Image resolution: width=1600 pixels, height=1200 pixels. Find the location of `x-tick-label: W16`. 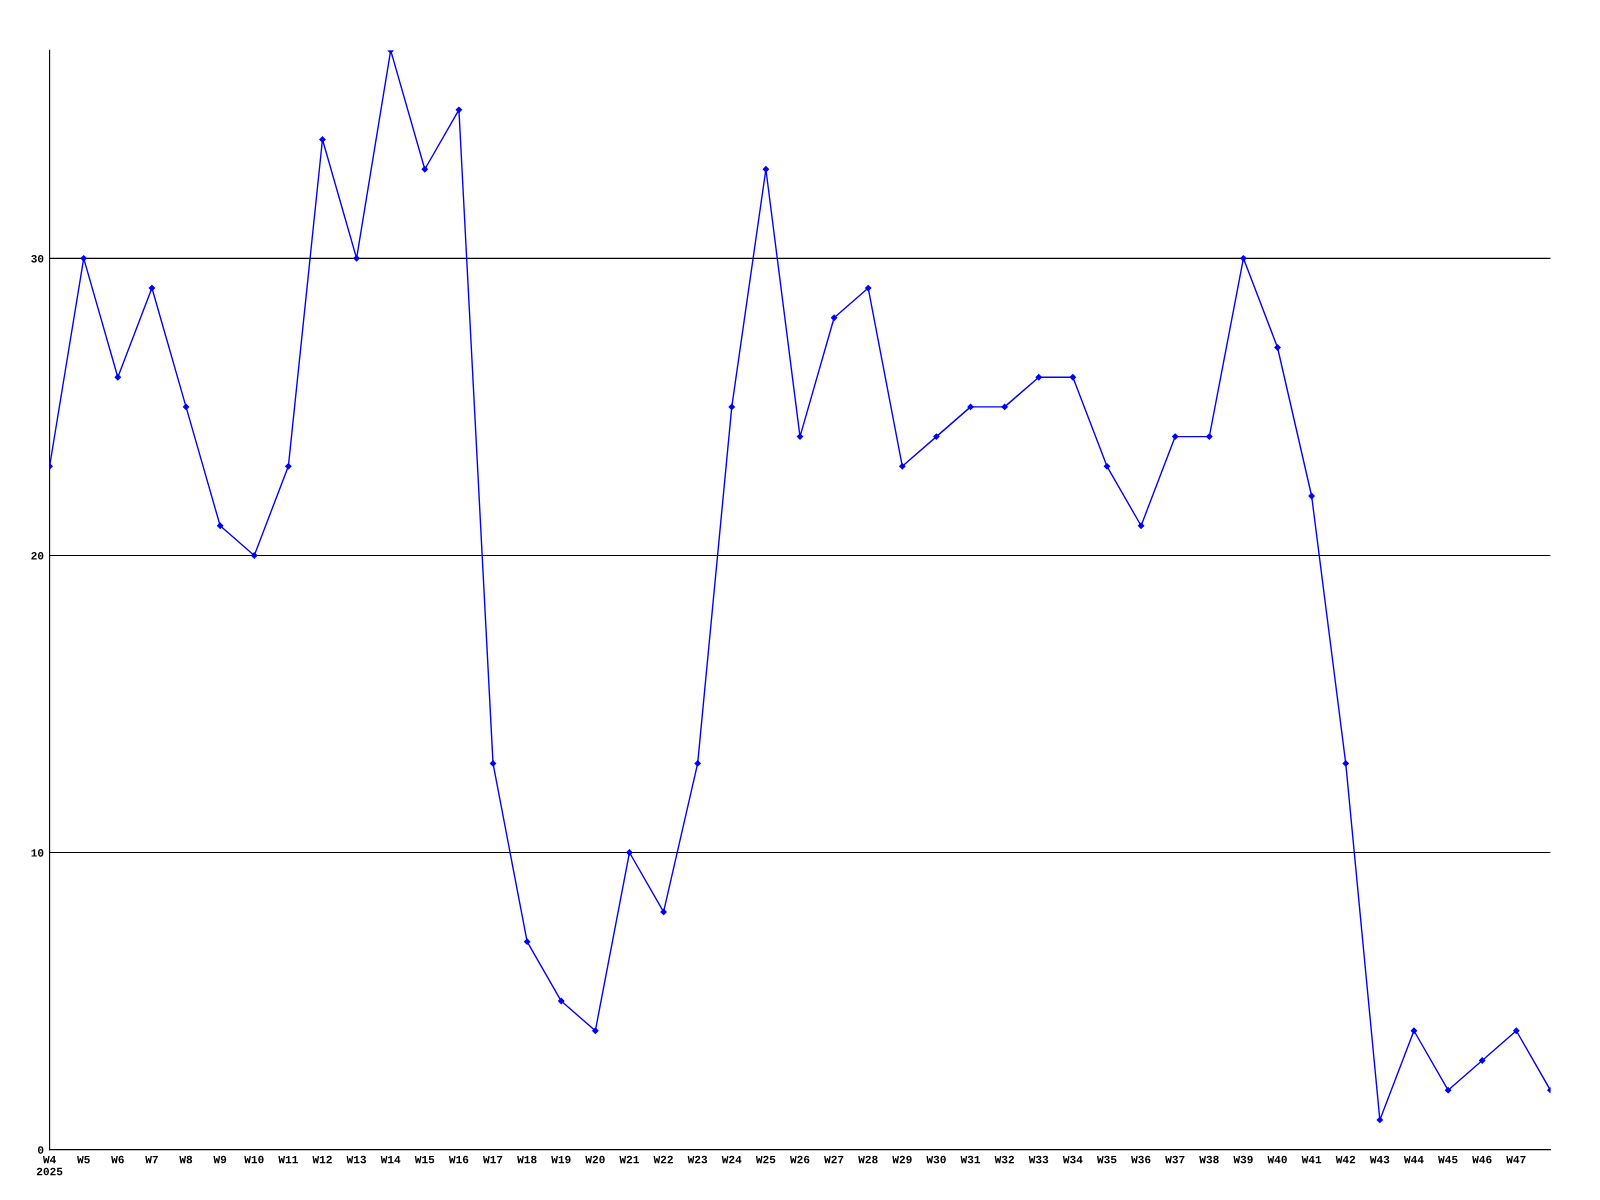

x-tick-label: W16 is located at coordinates (458, 1159).